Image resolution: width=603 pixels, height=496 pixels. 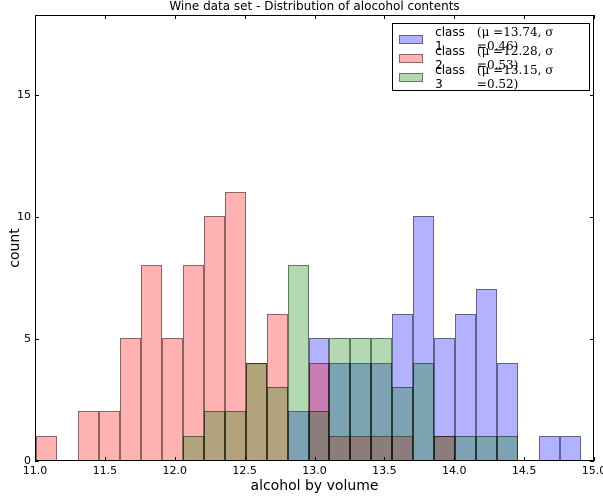 I want to click on legend-swatch-red, so click(x=411, y=58).